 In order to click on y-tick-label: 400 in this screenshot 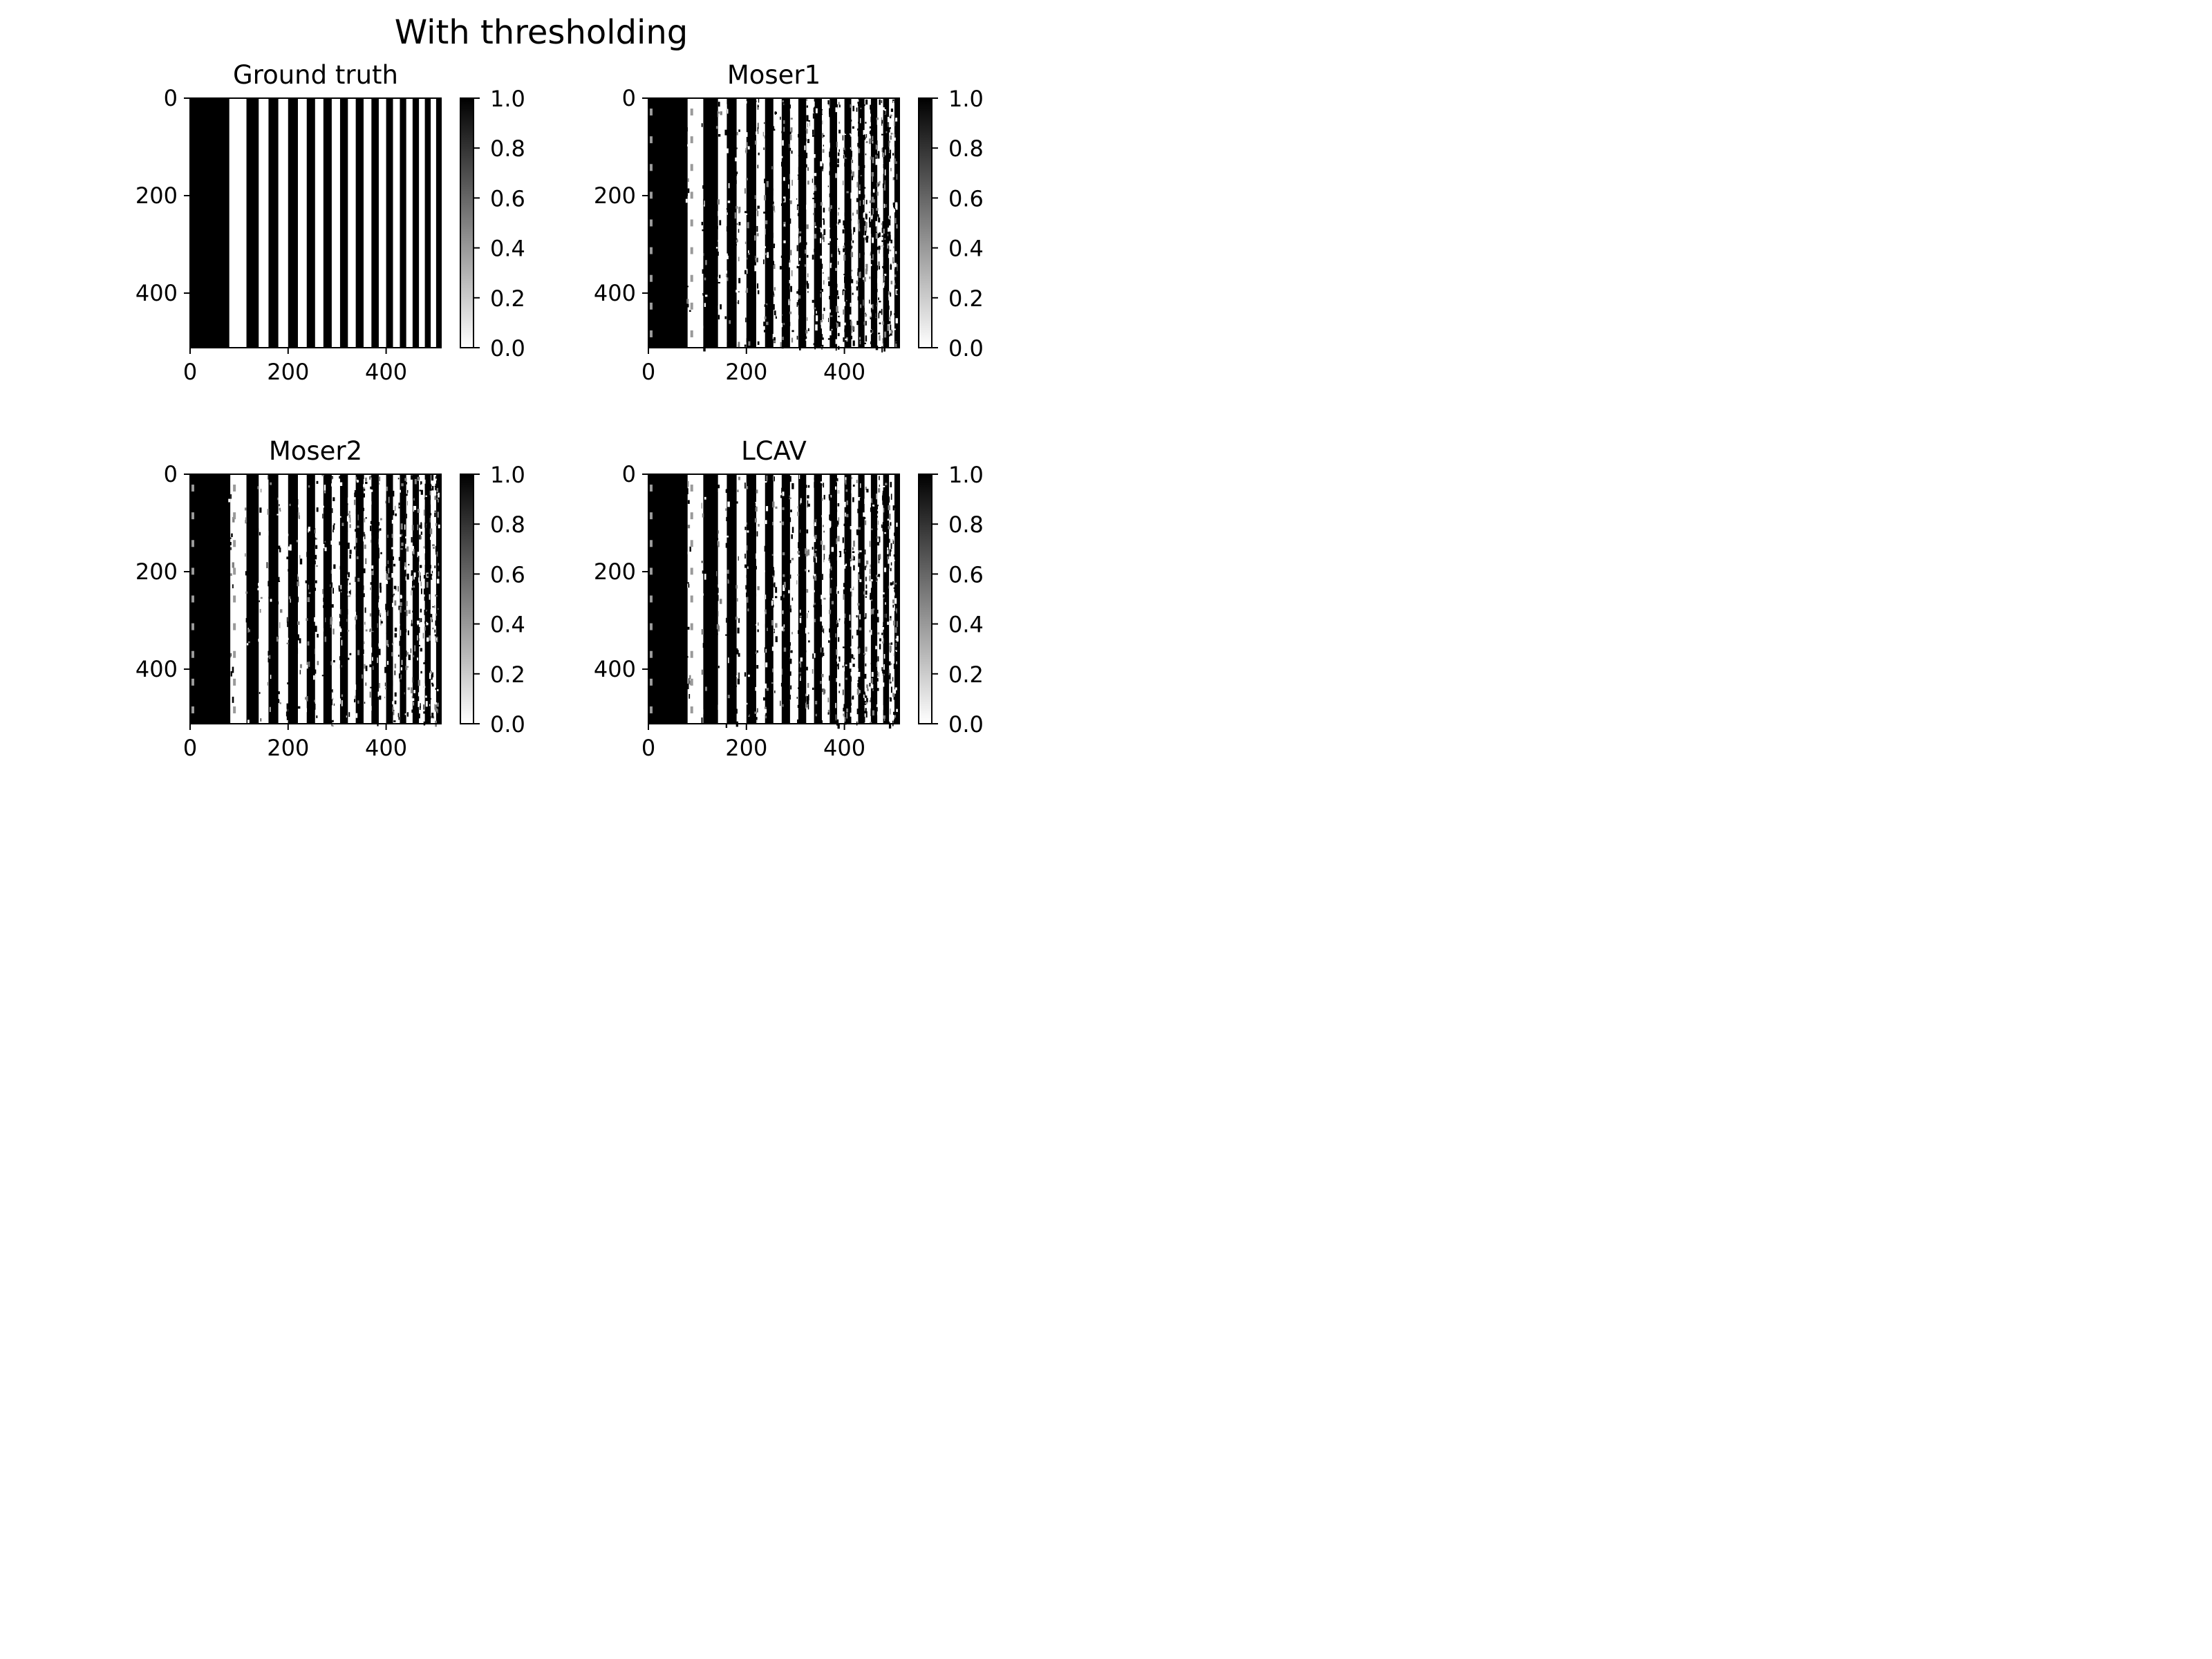, I will do `click(615, 293)`.